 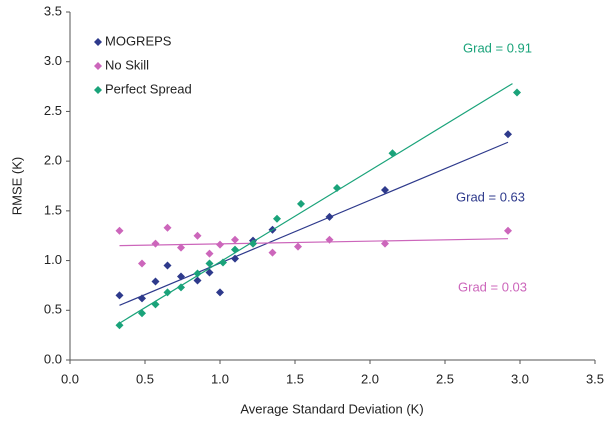 I want to click on x-tick-label: 2.5, so click(x=445, y=378).